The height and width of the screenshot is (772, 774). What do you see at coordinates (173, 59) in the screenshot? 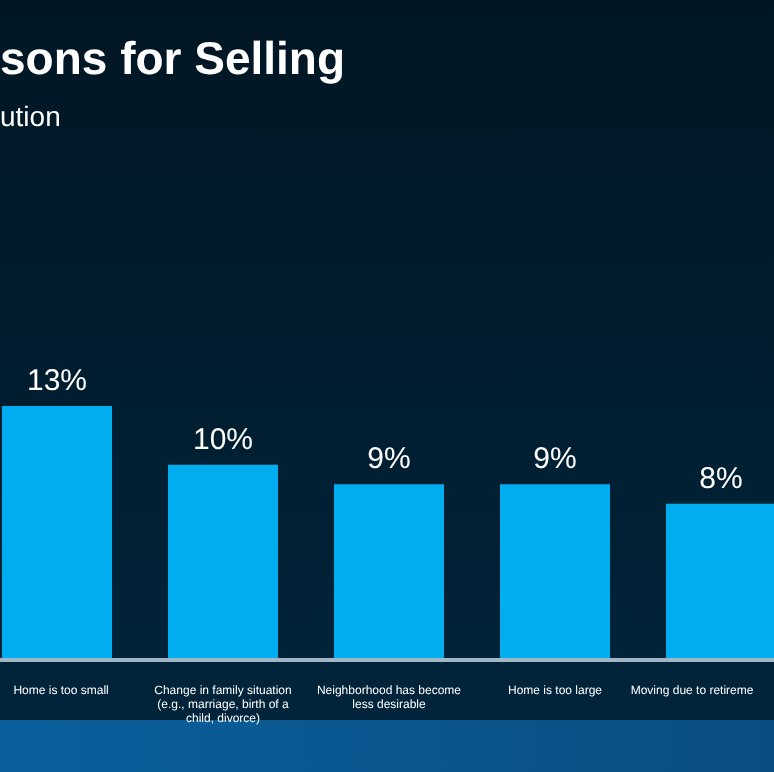
I see `chart-title: sons for Selling` at bounding box center [173, 59].